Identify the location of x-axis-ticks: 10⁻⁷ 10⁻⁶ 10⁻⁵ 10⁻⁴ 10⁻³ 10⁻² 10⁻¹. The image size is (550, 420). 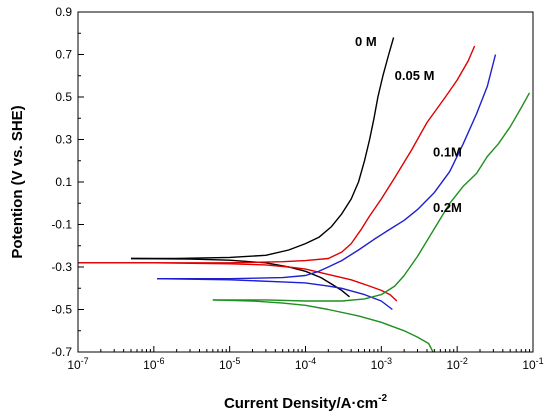
(305, 359).